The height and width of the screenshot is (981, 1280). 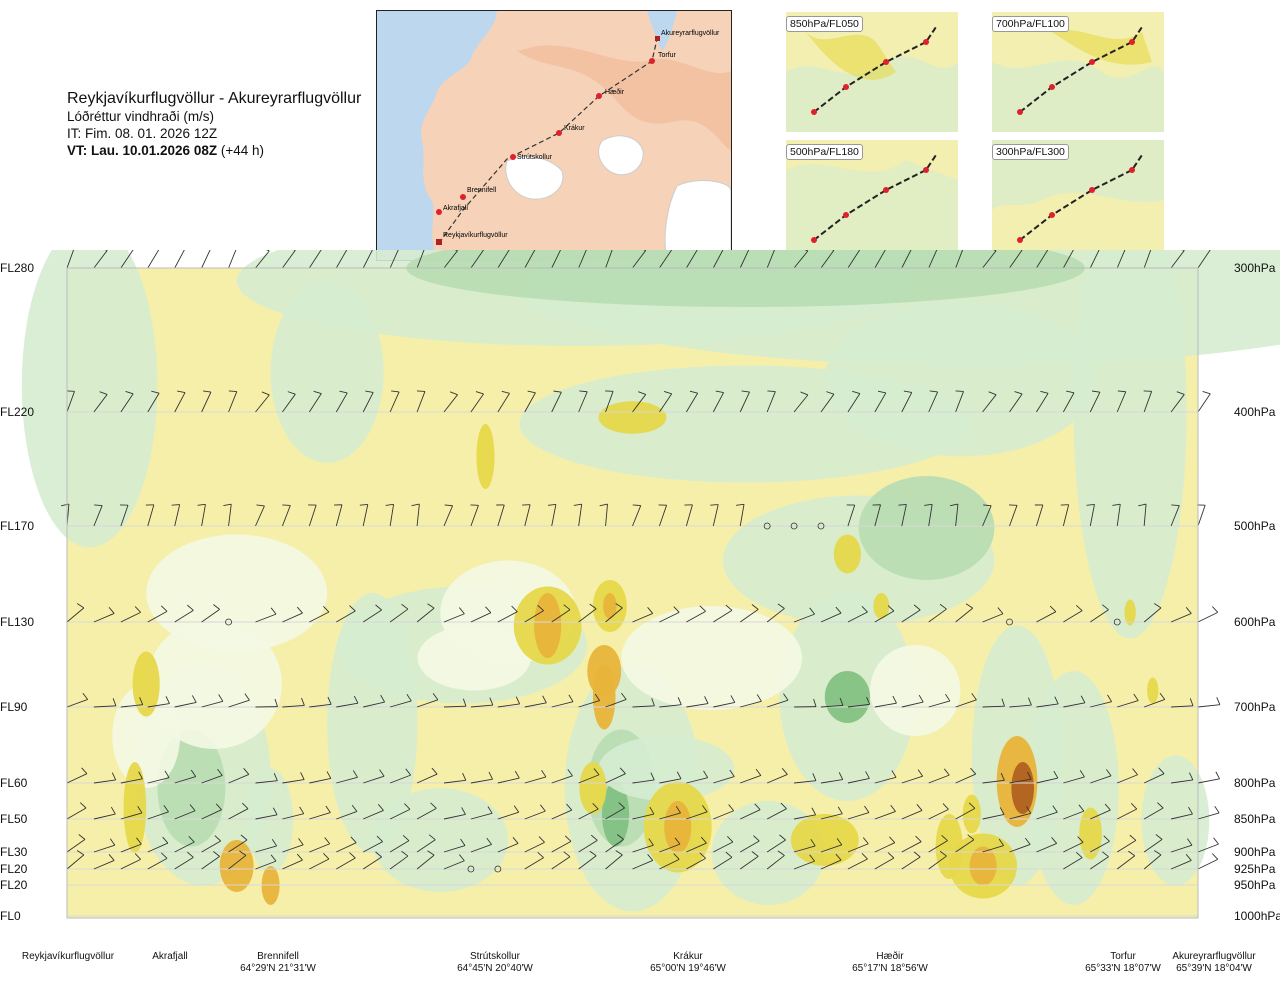 What do you see at coordinates (1078, 200) in the screenshot?
I see `thumb-300hpa: 300hPa/FL300` at bounding box center [1078, 200].